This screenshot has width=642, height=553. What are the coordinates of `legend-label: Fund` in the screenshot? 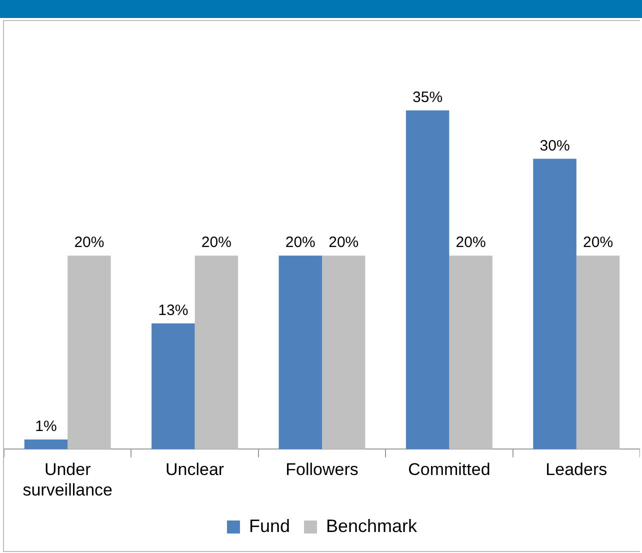 It's located at (269, 526).